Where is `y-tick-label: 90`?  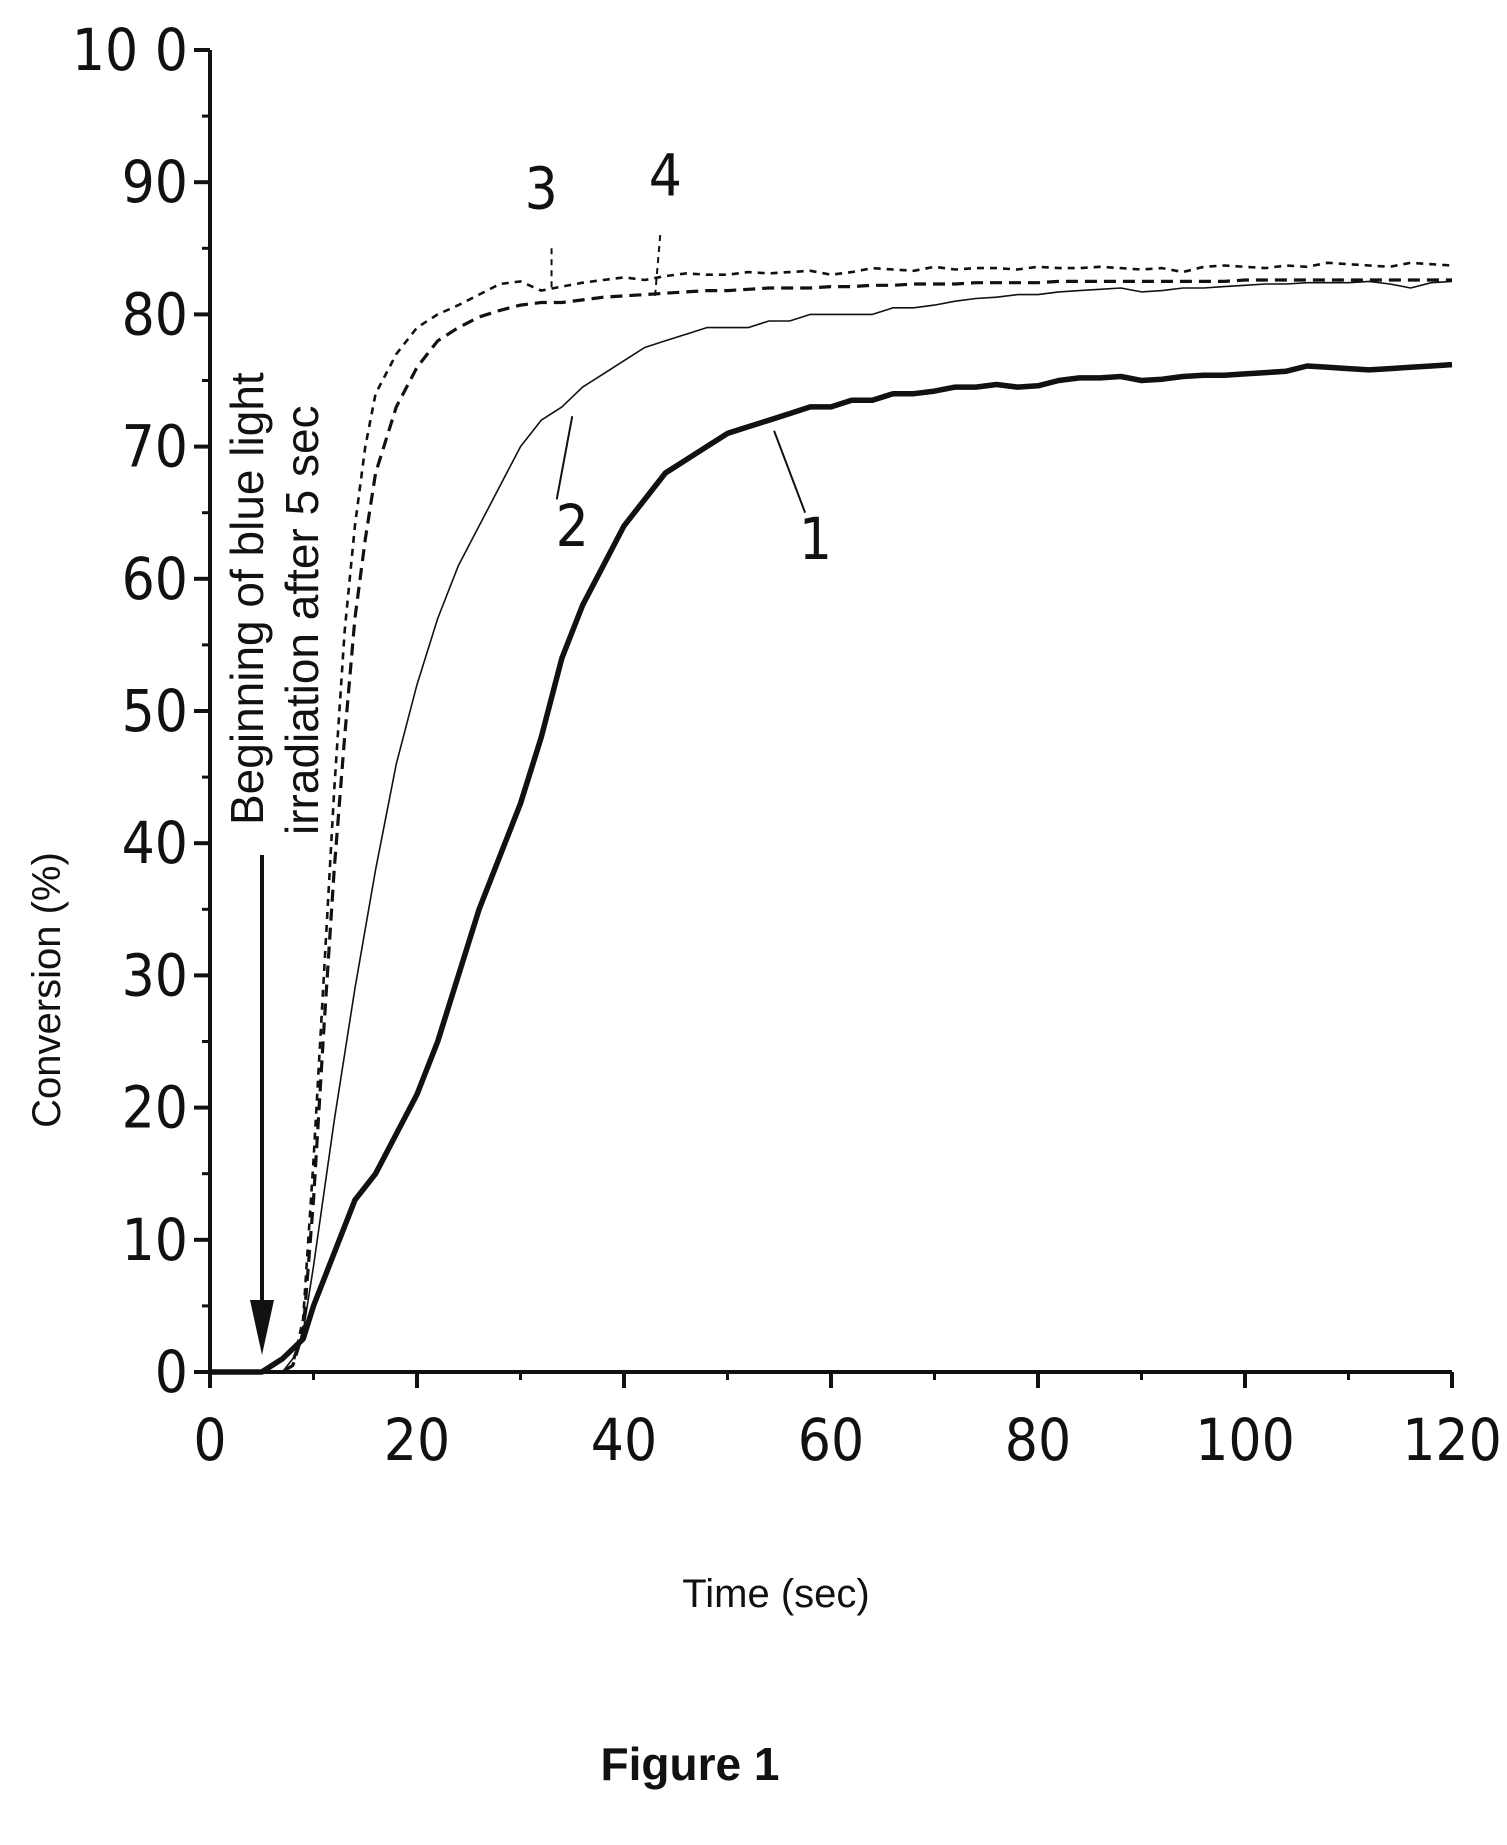 y-tick-label: 90 is located at coordinates (155, 182).